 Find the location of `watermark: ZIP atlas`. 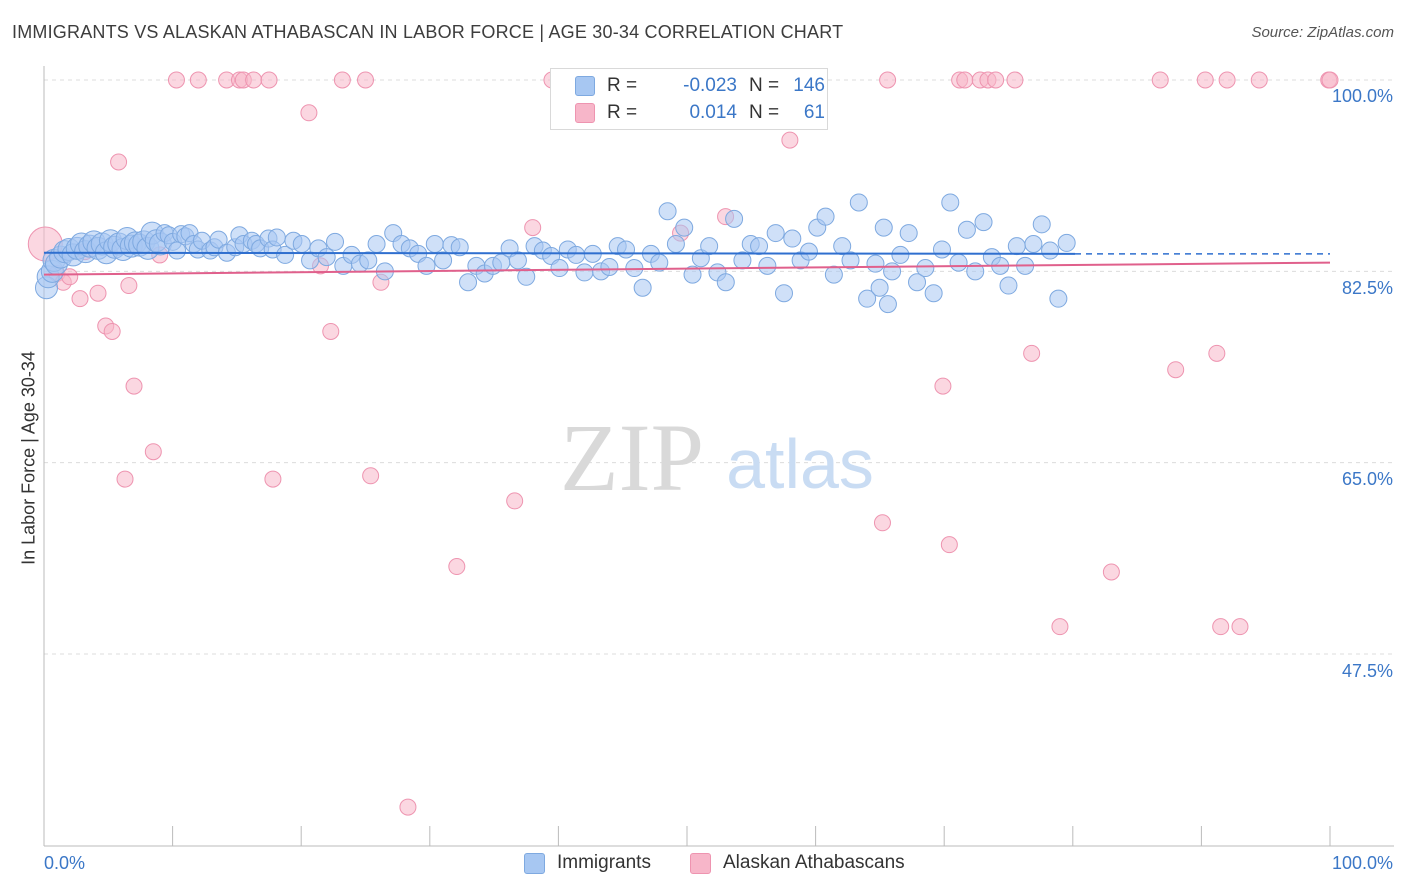

watermark: ZIP atlas is located at coordinates (717, 457).